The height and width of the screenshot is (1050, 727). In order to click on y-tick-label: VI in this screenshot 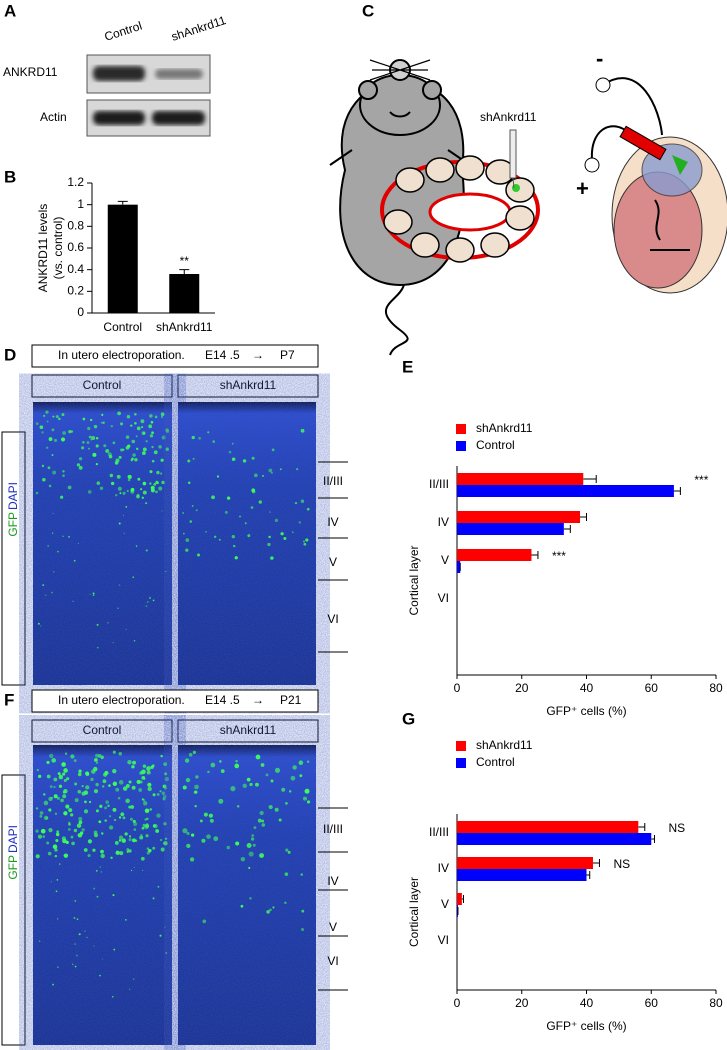, I will do `click(443, 598)`.